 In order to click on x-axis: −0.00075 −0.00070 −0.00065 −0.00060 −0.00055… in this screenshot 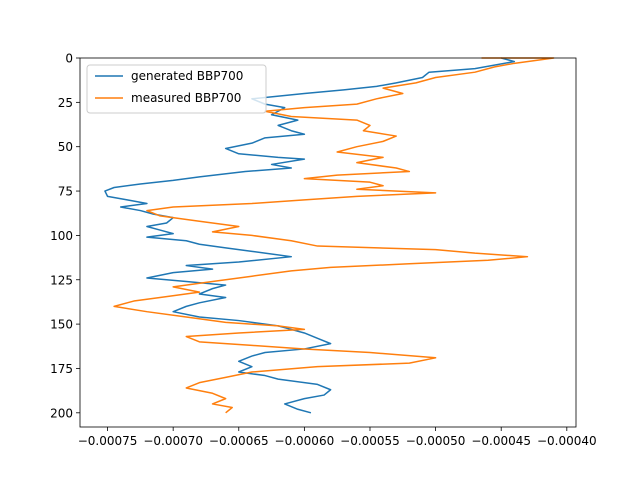, I will do `click(337, 437)`.